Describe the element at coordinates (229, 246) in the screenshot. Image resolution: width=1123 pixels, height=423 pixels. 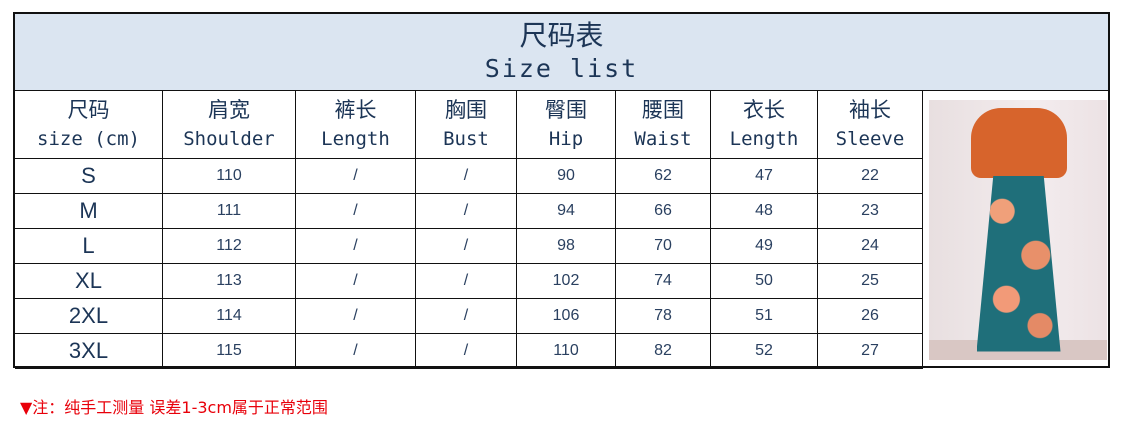
I see `table-cell: 112` at that location.